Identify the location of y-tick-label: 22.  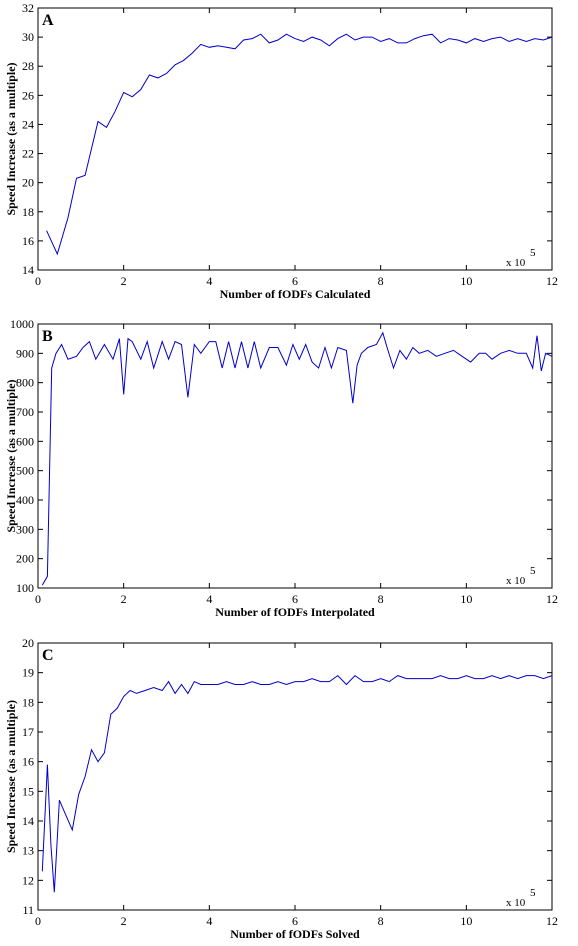
(28, 154).